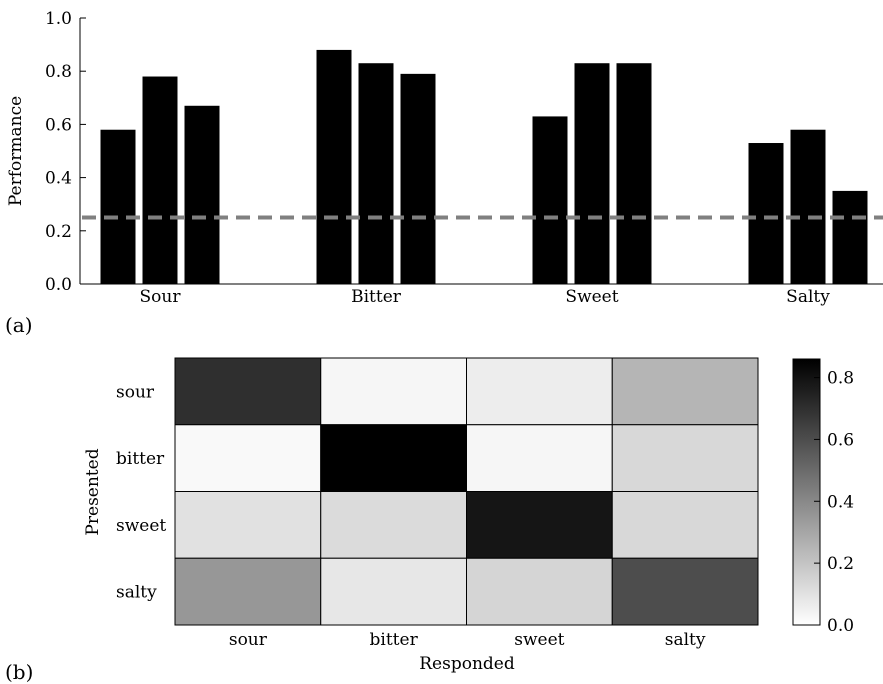 The width and height of the screenshot is (883, 684). Describe the element at coordinates (58, 72) in the screenshot. I see `y-tick-label: 0.8` at that location.